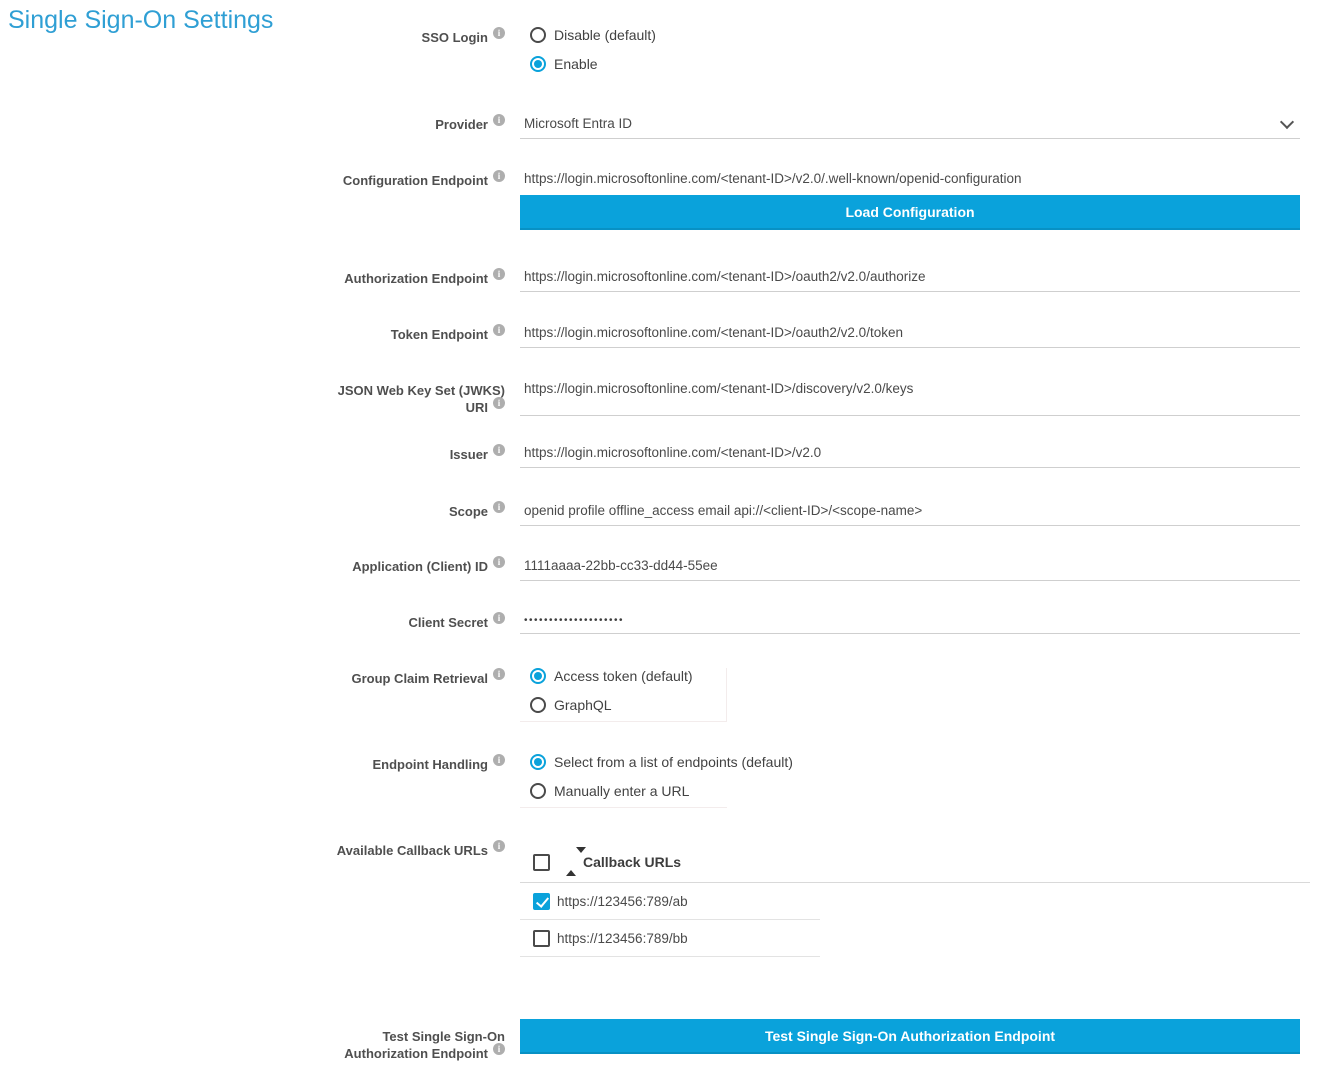 The width and height of the screenshot is (1325, 1079). I want to click on radio-option-manual-url: Manually enter a URL, so click(628, 791).